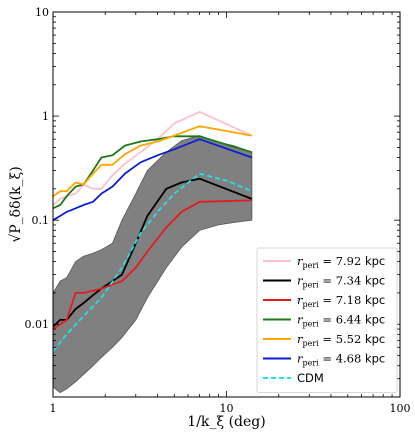 The image size is (415, 436). I want to click on legend-label: rperi = 4.68 kpc, so click(341, 360).